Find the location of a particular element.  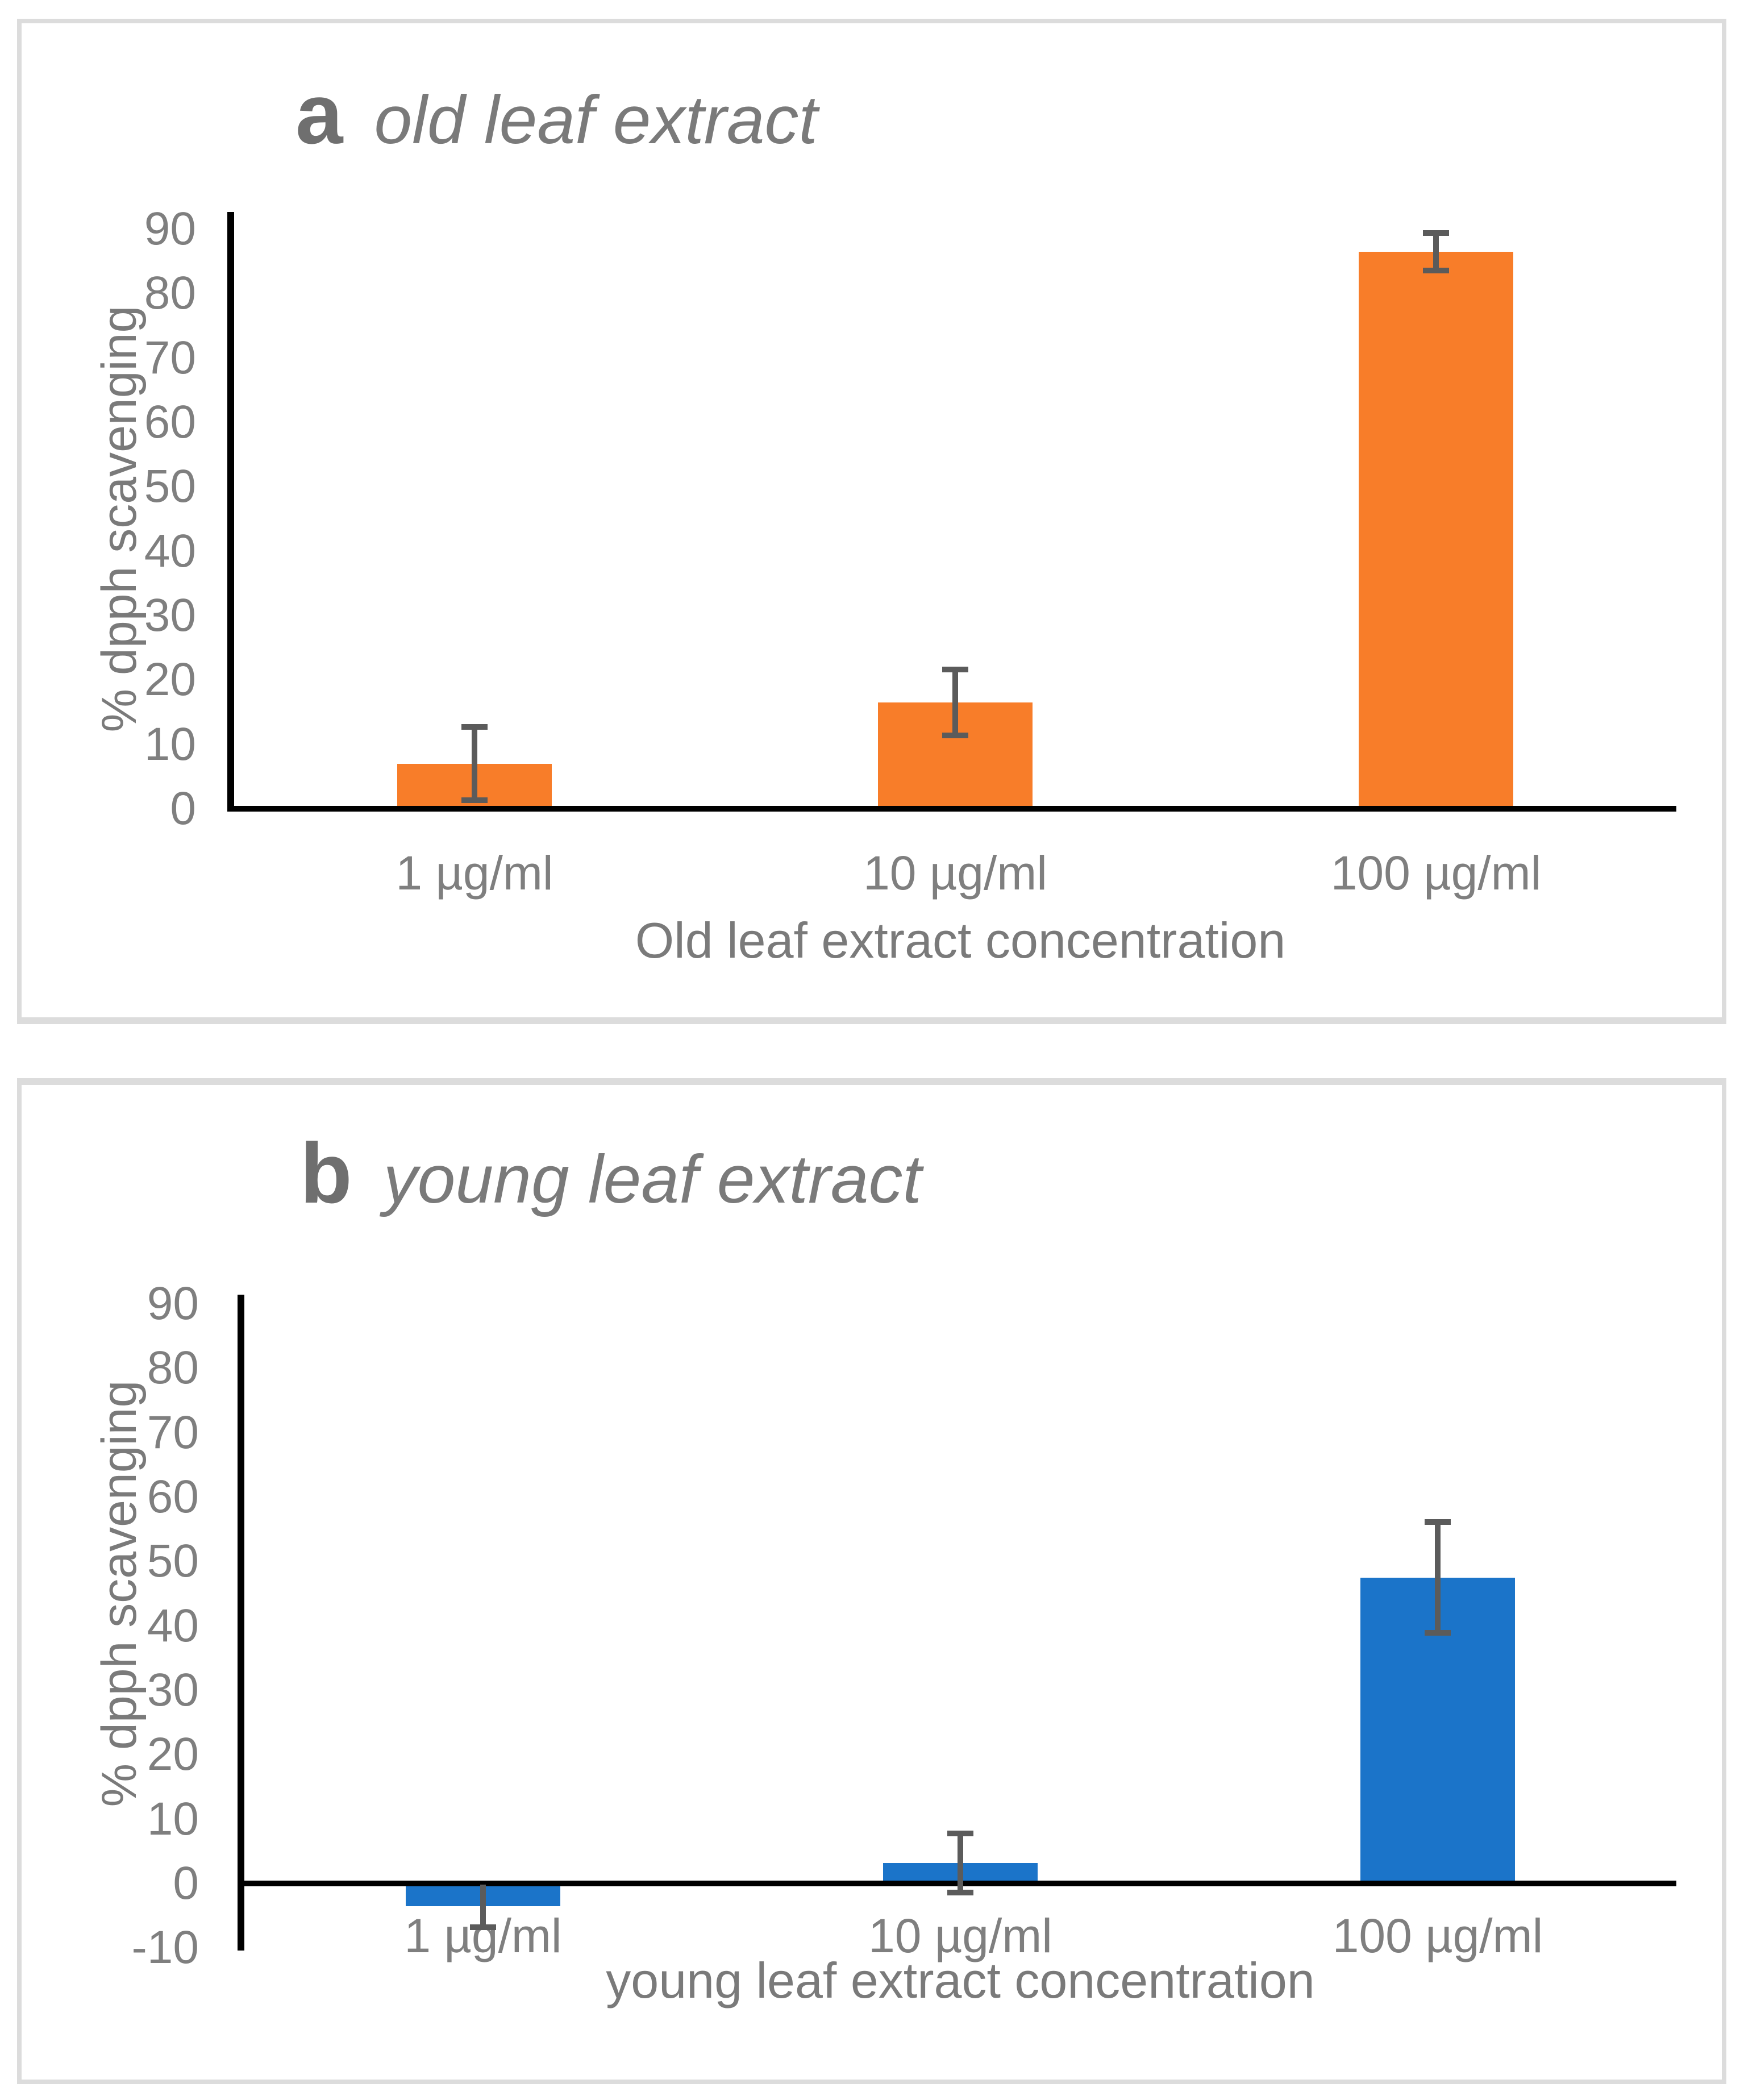

panel-a-y-axis-title: % dpph scavenging is located at coordinates (119, 519).